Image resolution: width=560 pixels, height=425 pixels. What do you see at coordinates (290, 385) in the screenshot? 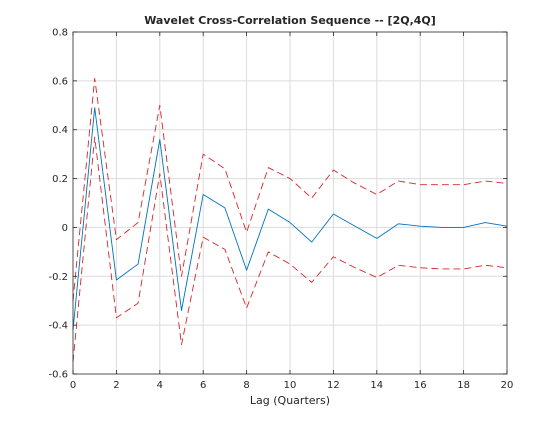
I see `x-tick-label: 10` at bounding box center [290, 385].